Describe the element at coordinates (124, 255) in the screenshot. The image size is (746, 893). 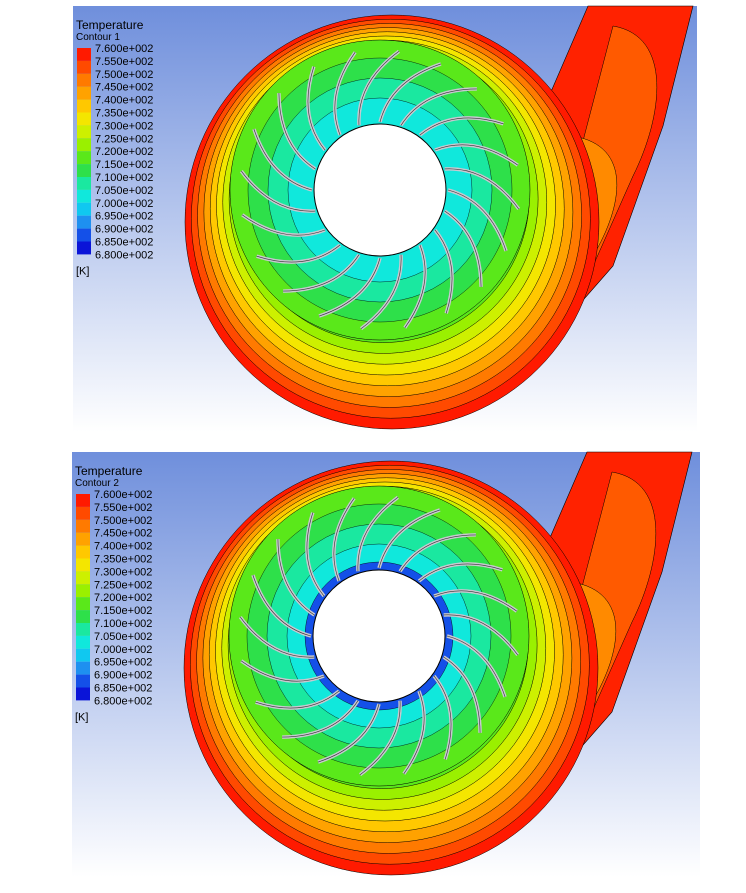
I see `legend-label: 6.800e+002` at that location.